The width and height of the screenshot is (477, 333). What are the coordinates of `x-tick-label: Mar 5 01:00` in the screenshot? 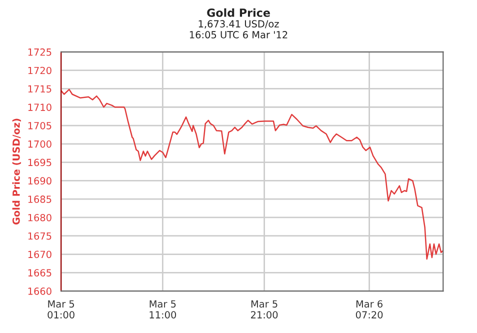 It's located at (61, 309).